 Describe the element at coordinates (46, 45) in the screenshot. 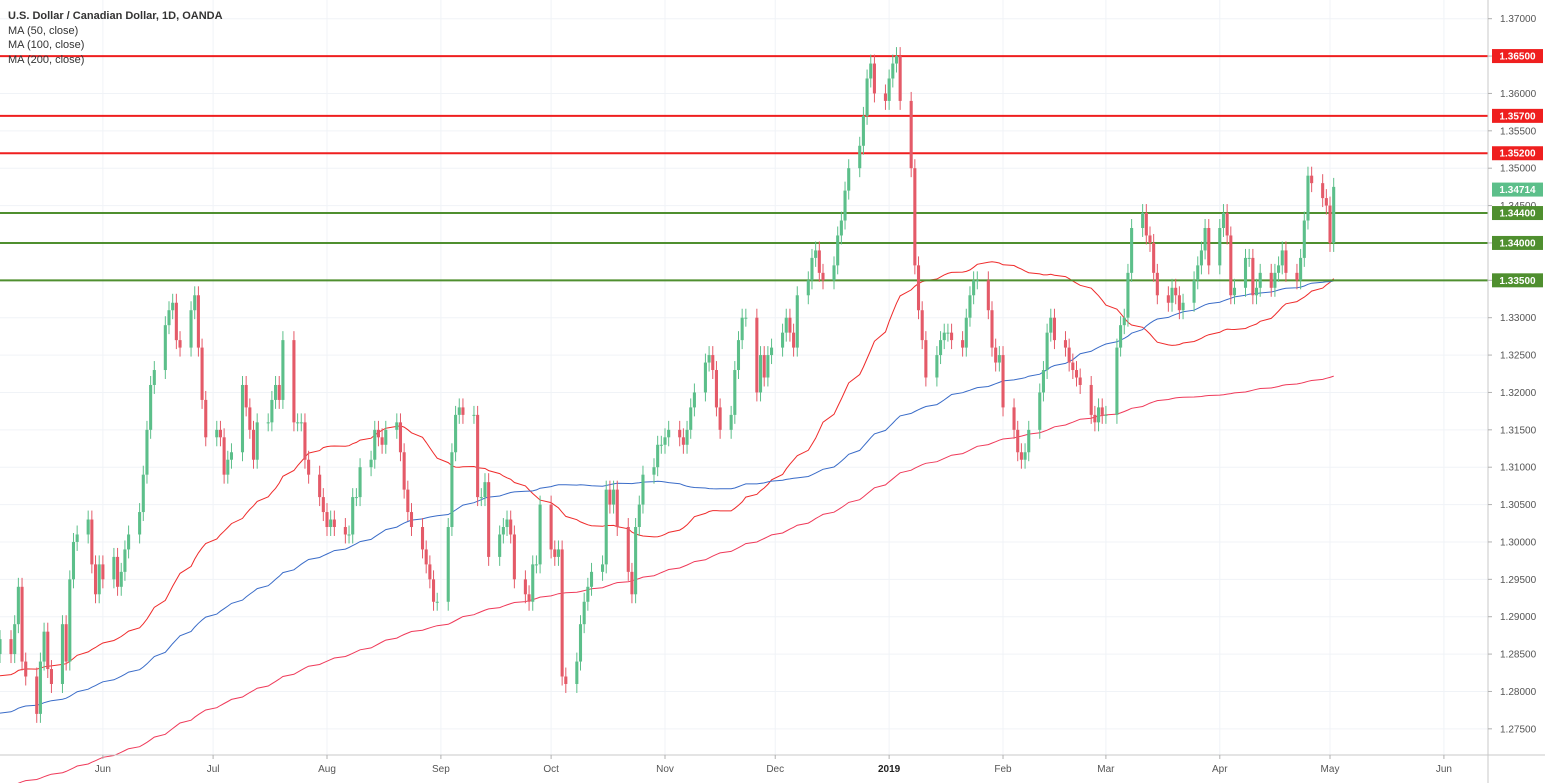

I see `ma100-legend: MA (100, close)` at that location.